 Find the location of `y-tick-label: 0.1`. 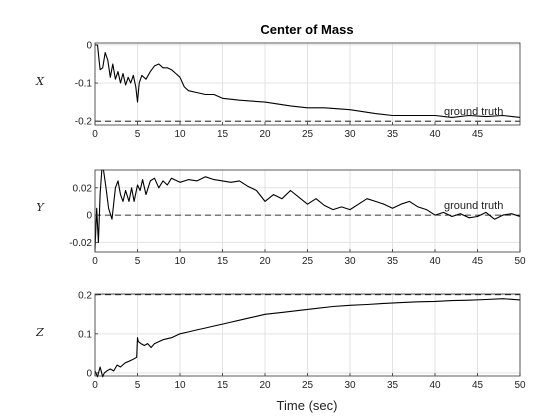

y-tick-label: 0.1 is located at coordinates (85, 334).